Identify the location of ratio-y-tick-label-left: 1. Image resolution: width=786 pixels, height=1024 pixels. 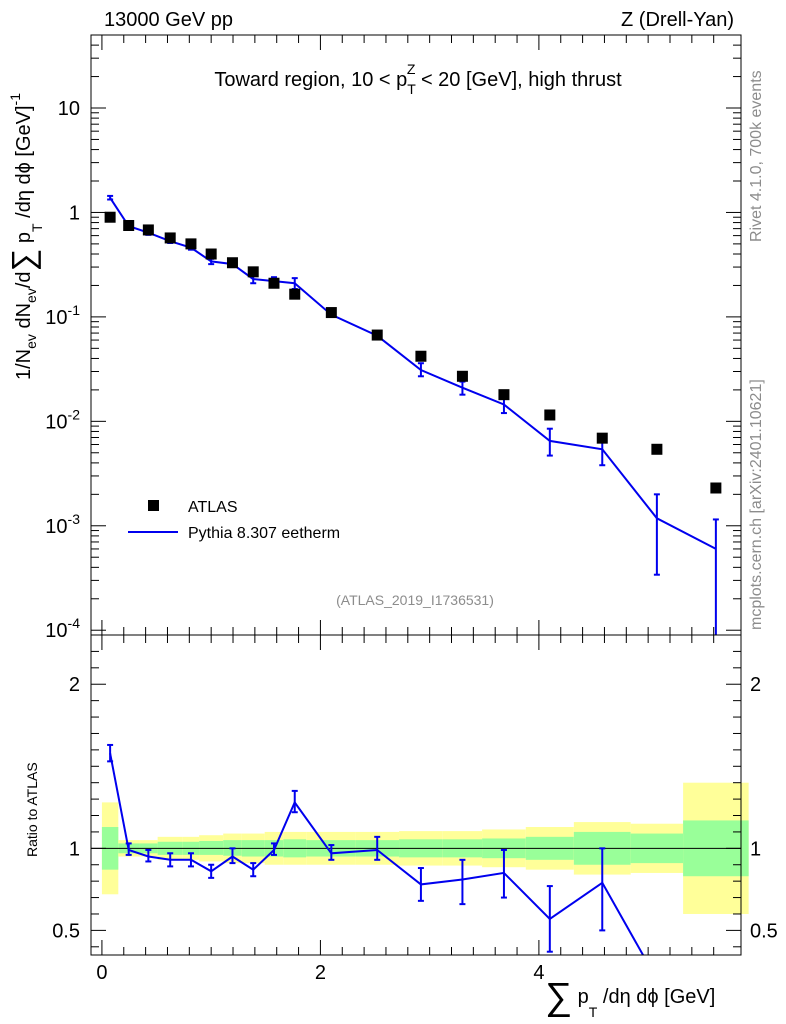
(74, 849).